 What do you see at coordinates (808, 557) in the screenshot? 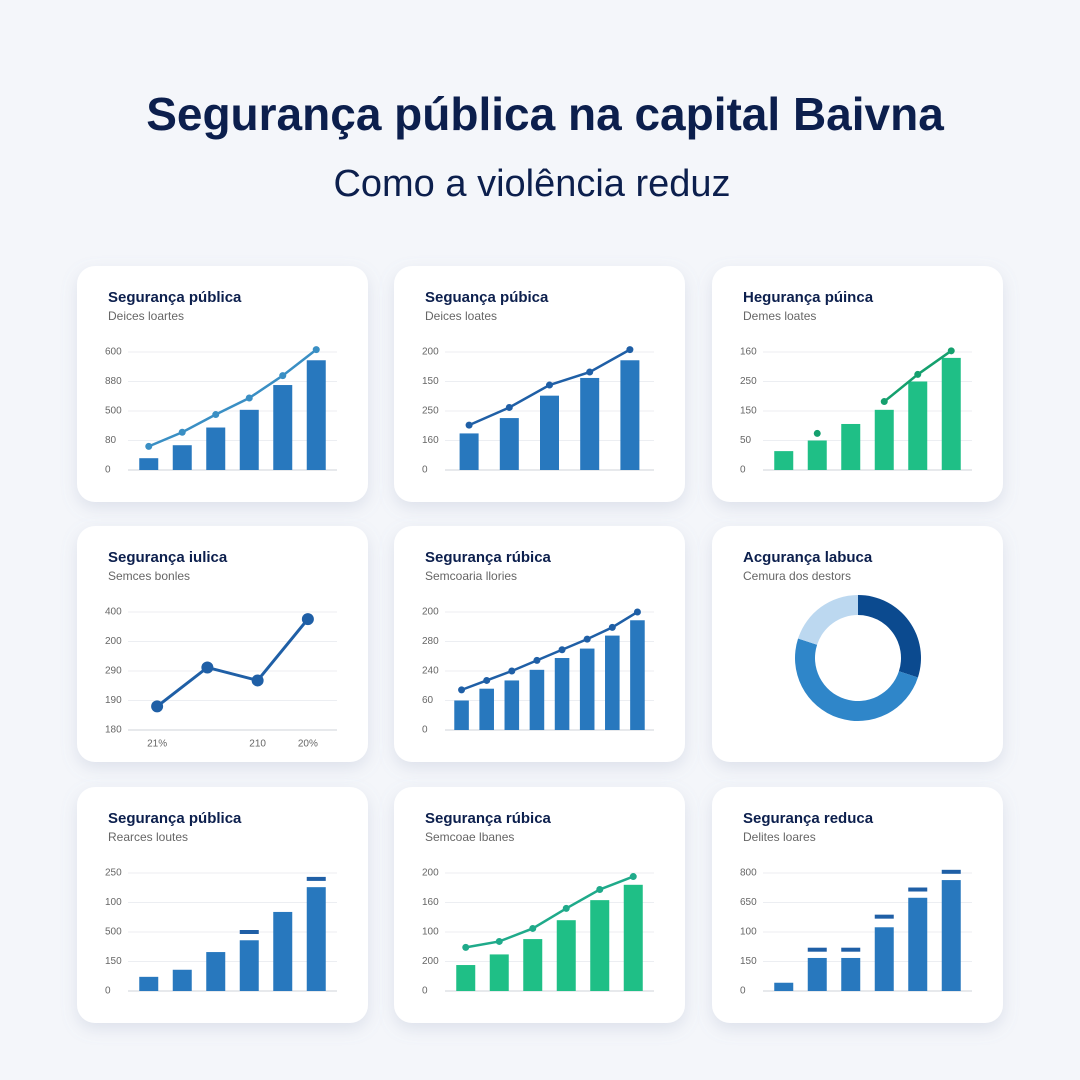
I see `card-title: Acgurança labuca` at bounding box center [808, 557].